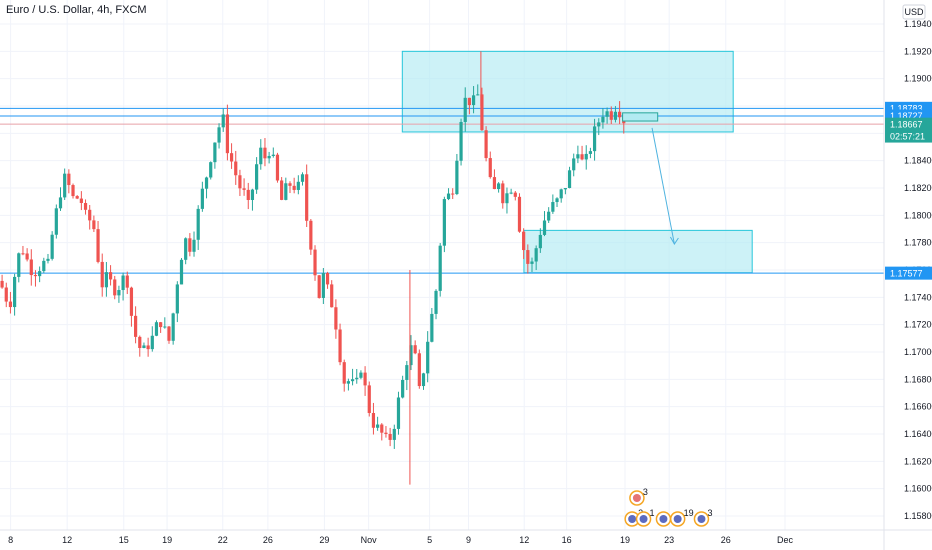 This screenshot has width=932, height=550. I want to click on zone-rect, so click(638, 251).